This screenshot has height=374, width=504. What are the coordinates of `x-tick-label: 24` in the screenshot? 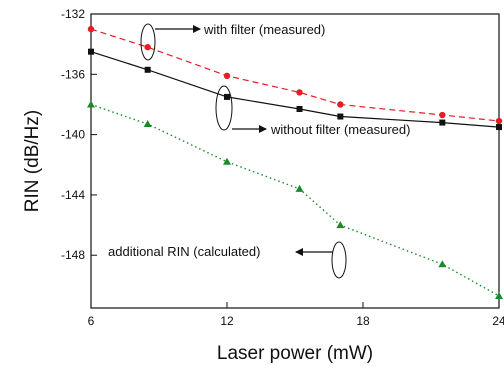 It's located at (498, 321).